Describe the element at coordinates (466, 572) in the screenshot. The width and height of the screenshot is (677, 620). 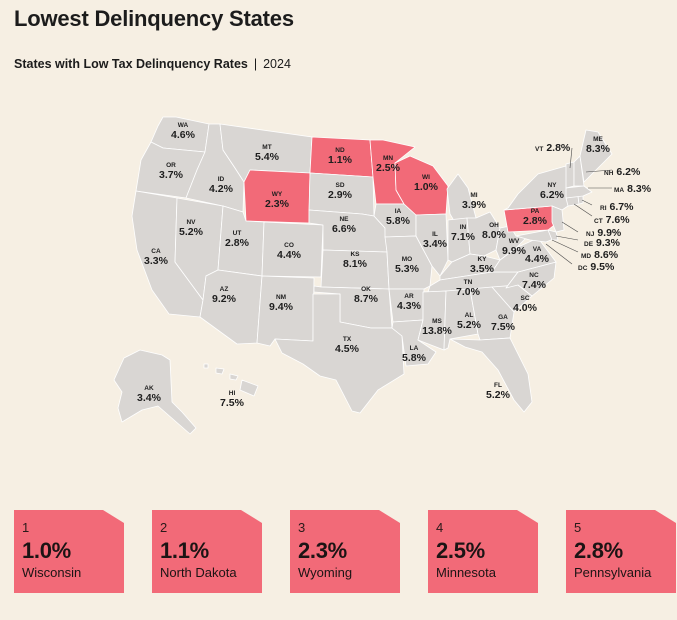
I see `rank-state-name: Minnesota` at that location.